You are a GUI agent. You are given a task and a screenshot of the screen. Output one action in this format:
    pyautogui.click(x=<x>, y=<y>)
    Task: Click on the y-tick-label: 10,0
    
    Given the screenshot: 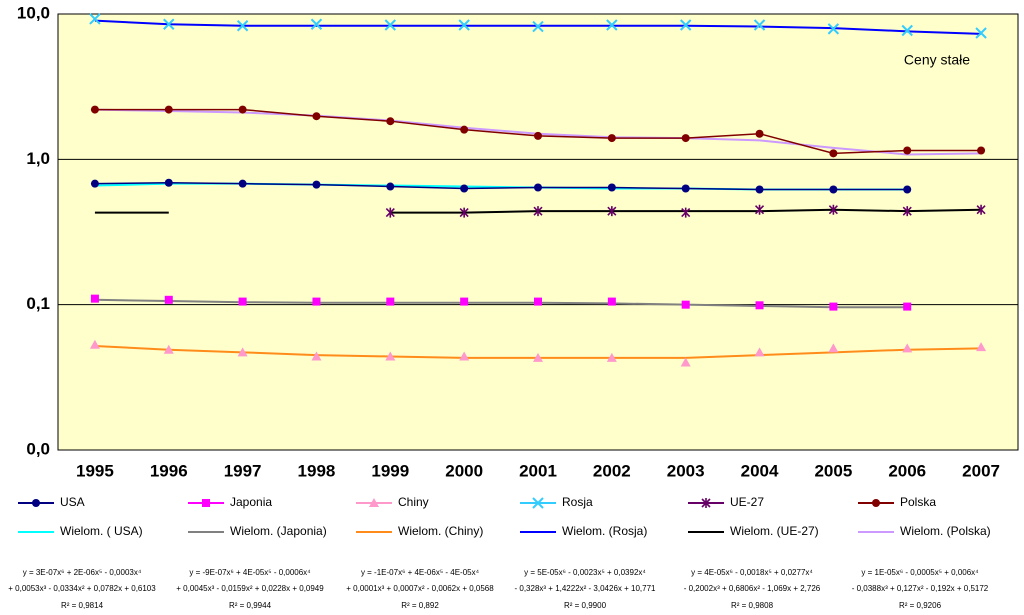 What is the action you would take?
    pyautogui.click(x=33, y=12)
    